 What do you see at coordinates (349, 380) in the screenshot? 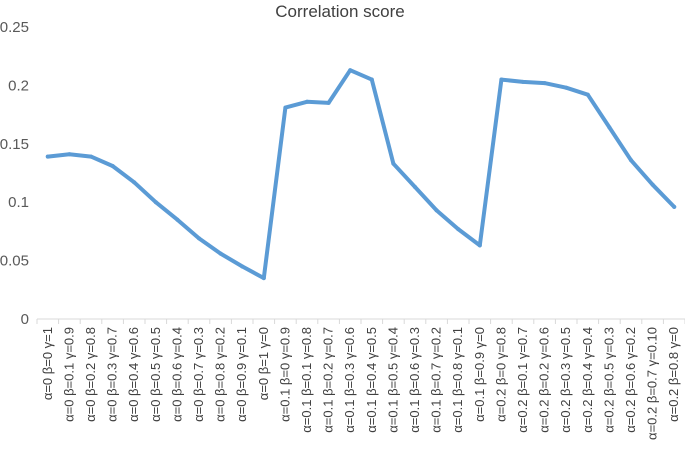
I see `x-tick-label: α=0.1 β=0.3 γ=0.6` at bounding box center [349, 380].